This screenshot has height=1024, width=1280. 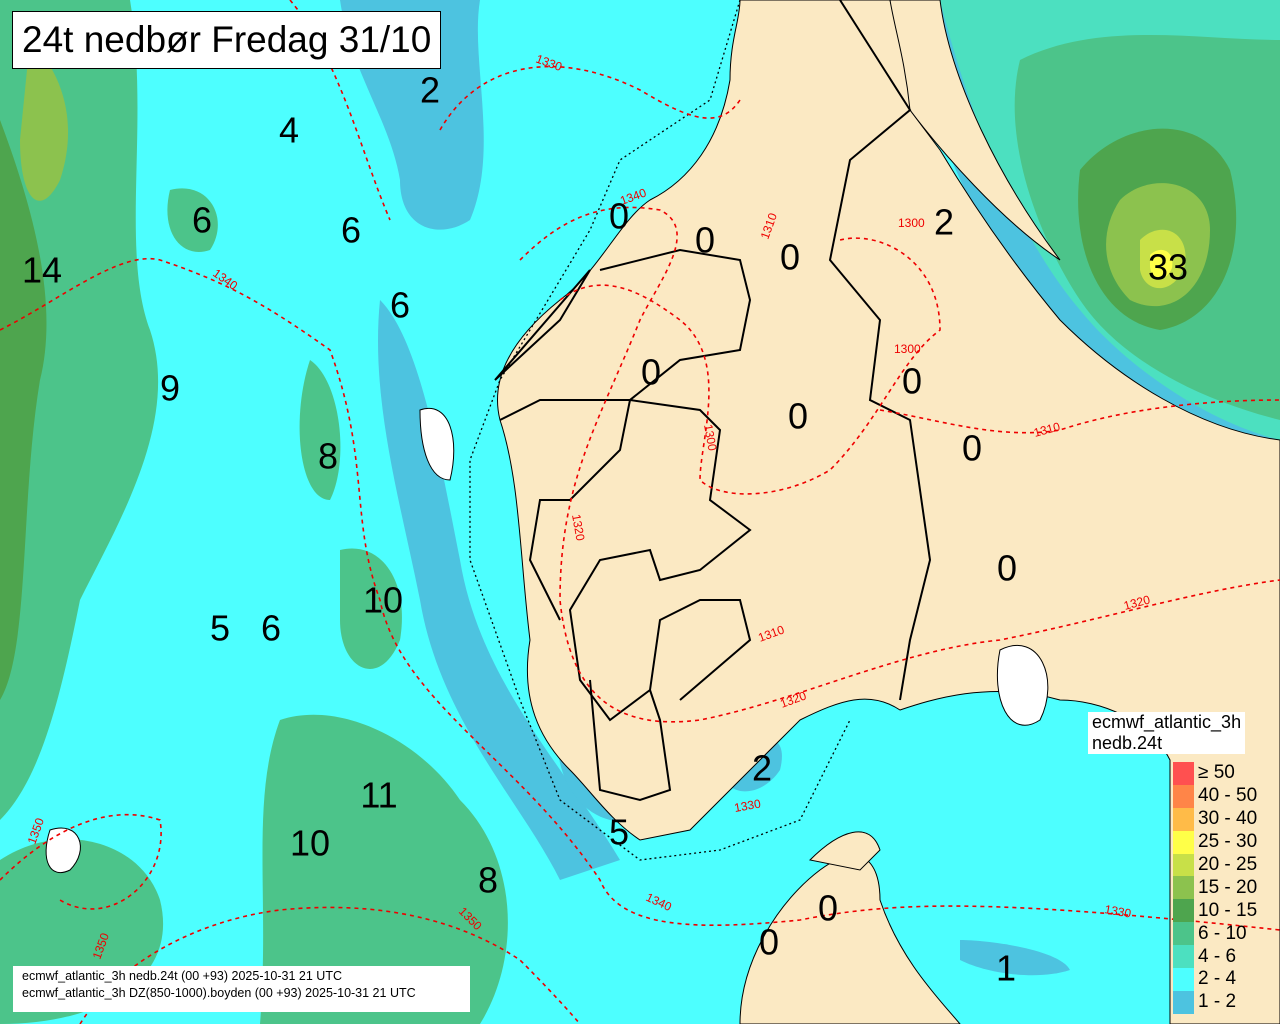 I want to click on legend-item: 40 - 50, so click(x=1215, y=796).